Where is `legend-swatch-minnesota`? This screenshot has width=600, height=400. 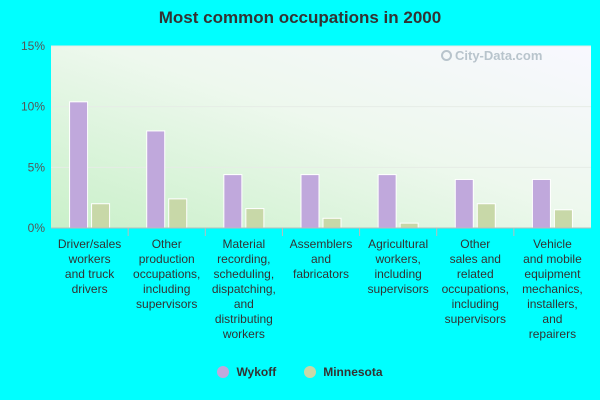 legend-swatch-minnesota is located at coordinates (310, 372).